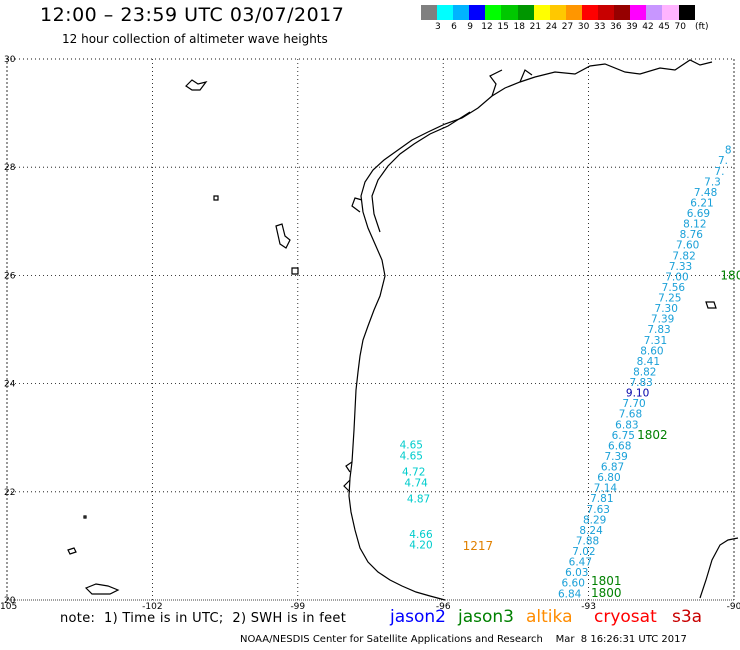  Describe the element at coordinates (666, 309) in the screenshot. I see `wave-height-label: 7.30` at that location.